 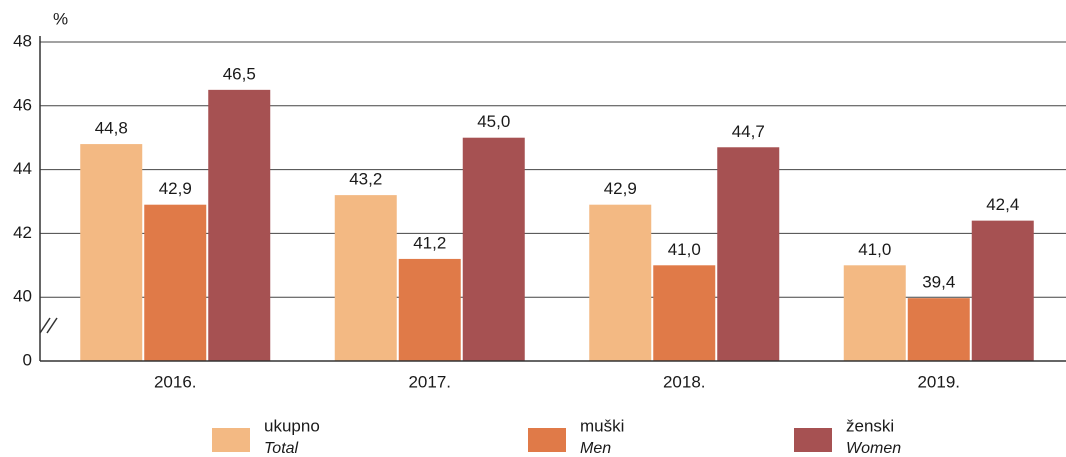 I want to click on legend-label: ženski, so click(x=870, y=425).